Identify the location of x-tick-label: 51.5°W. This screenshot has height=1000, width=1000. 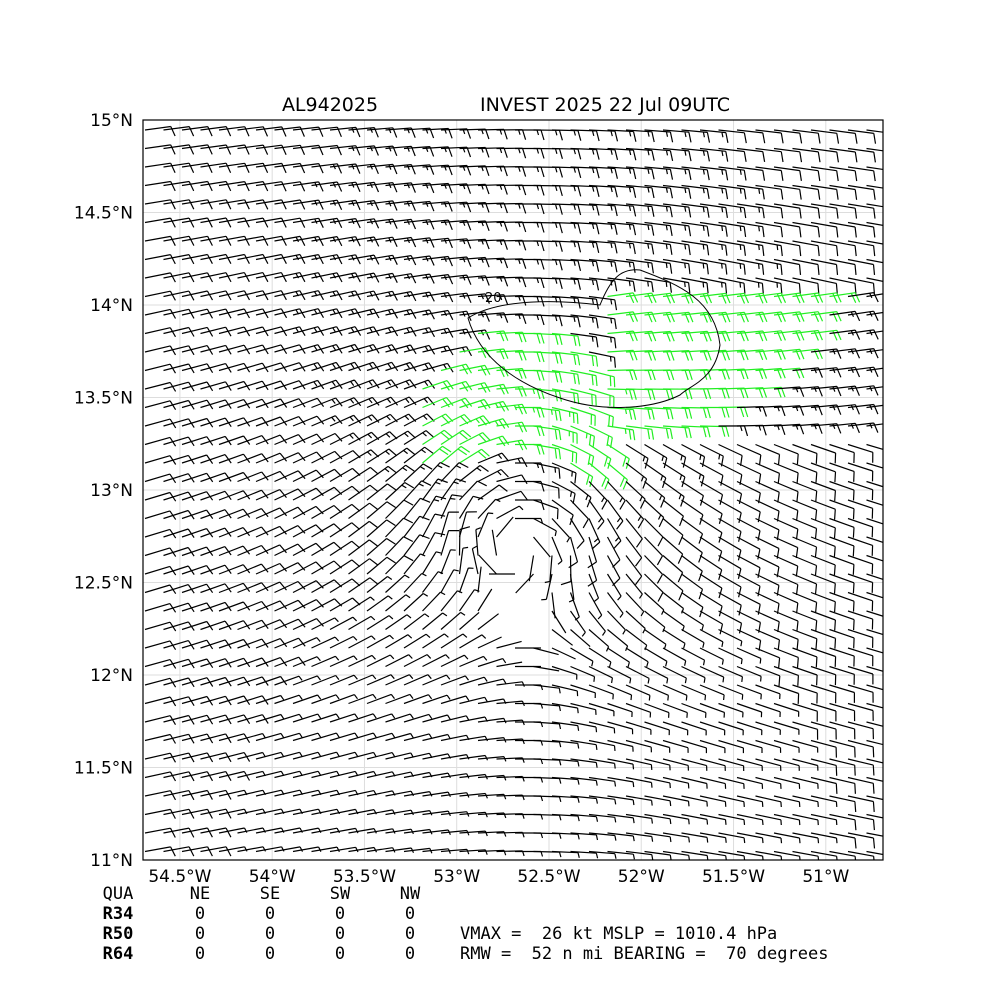
(733, 877).